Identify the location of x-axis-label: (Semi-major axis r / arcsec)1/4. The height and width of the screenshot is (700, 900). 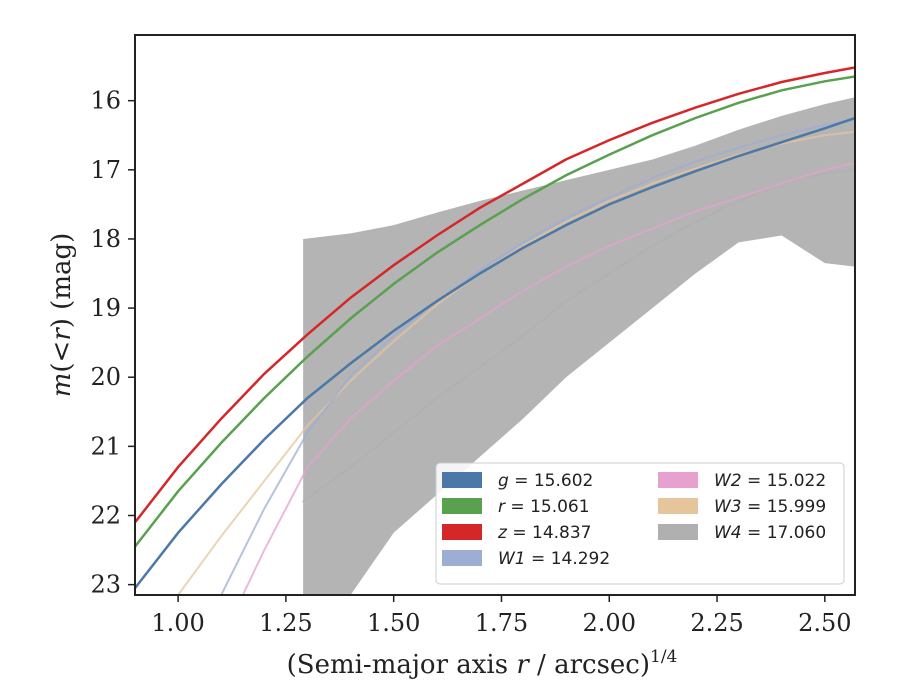
(482, 663).